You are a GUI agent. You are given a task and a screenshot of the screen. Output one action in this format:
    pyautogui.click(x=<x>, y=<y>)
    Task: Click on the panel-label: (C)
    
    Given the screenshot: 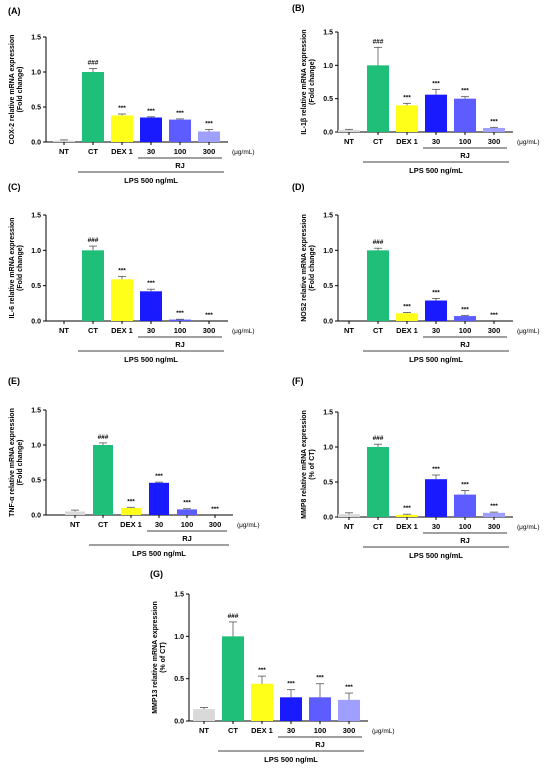 What is the action you would take?
    pyautogui.click(x=14, y=187)
    